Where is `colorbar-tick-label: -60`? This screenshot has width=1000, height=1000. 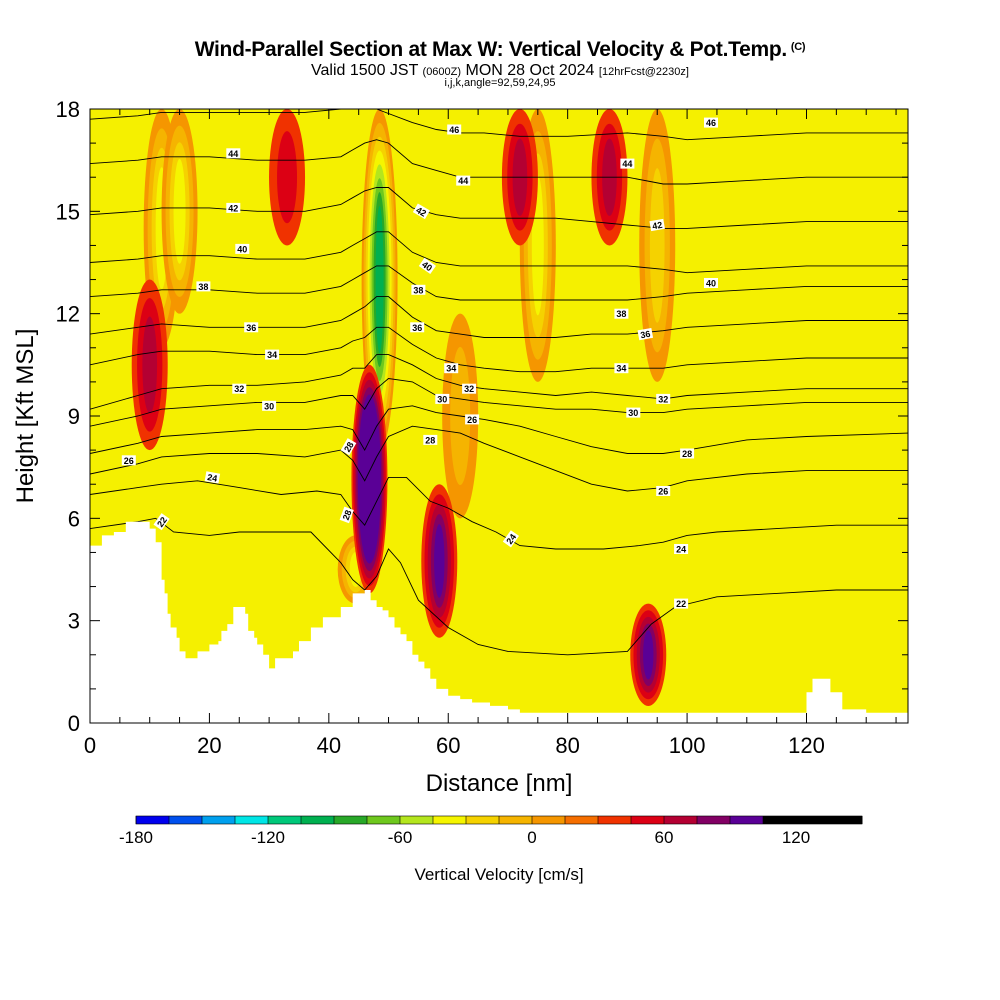 colorbar-tick-label: -60 is located at coordinates (400, 837).